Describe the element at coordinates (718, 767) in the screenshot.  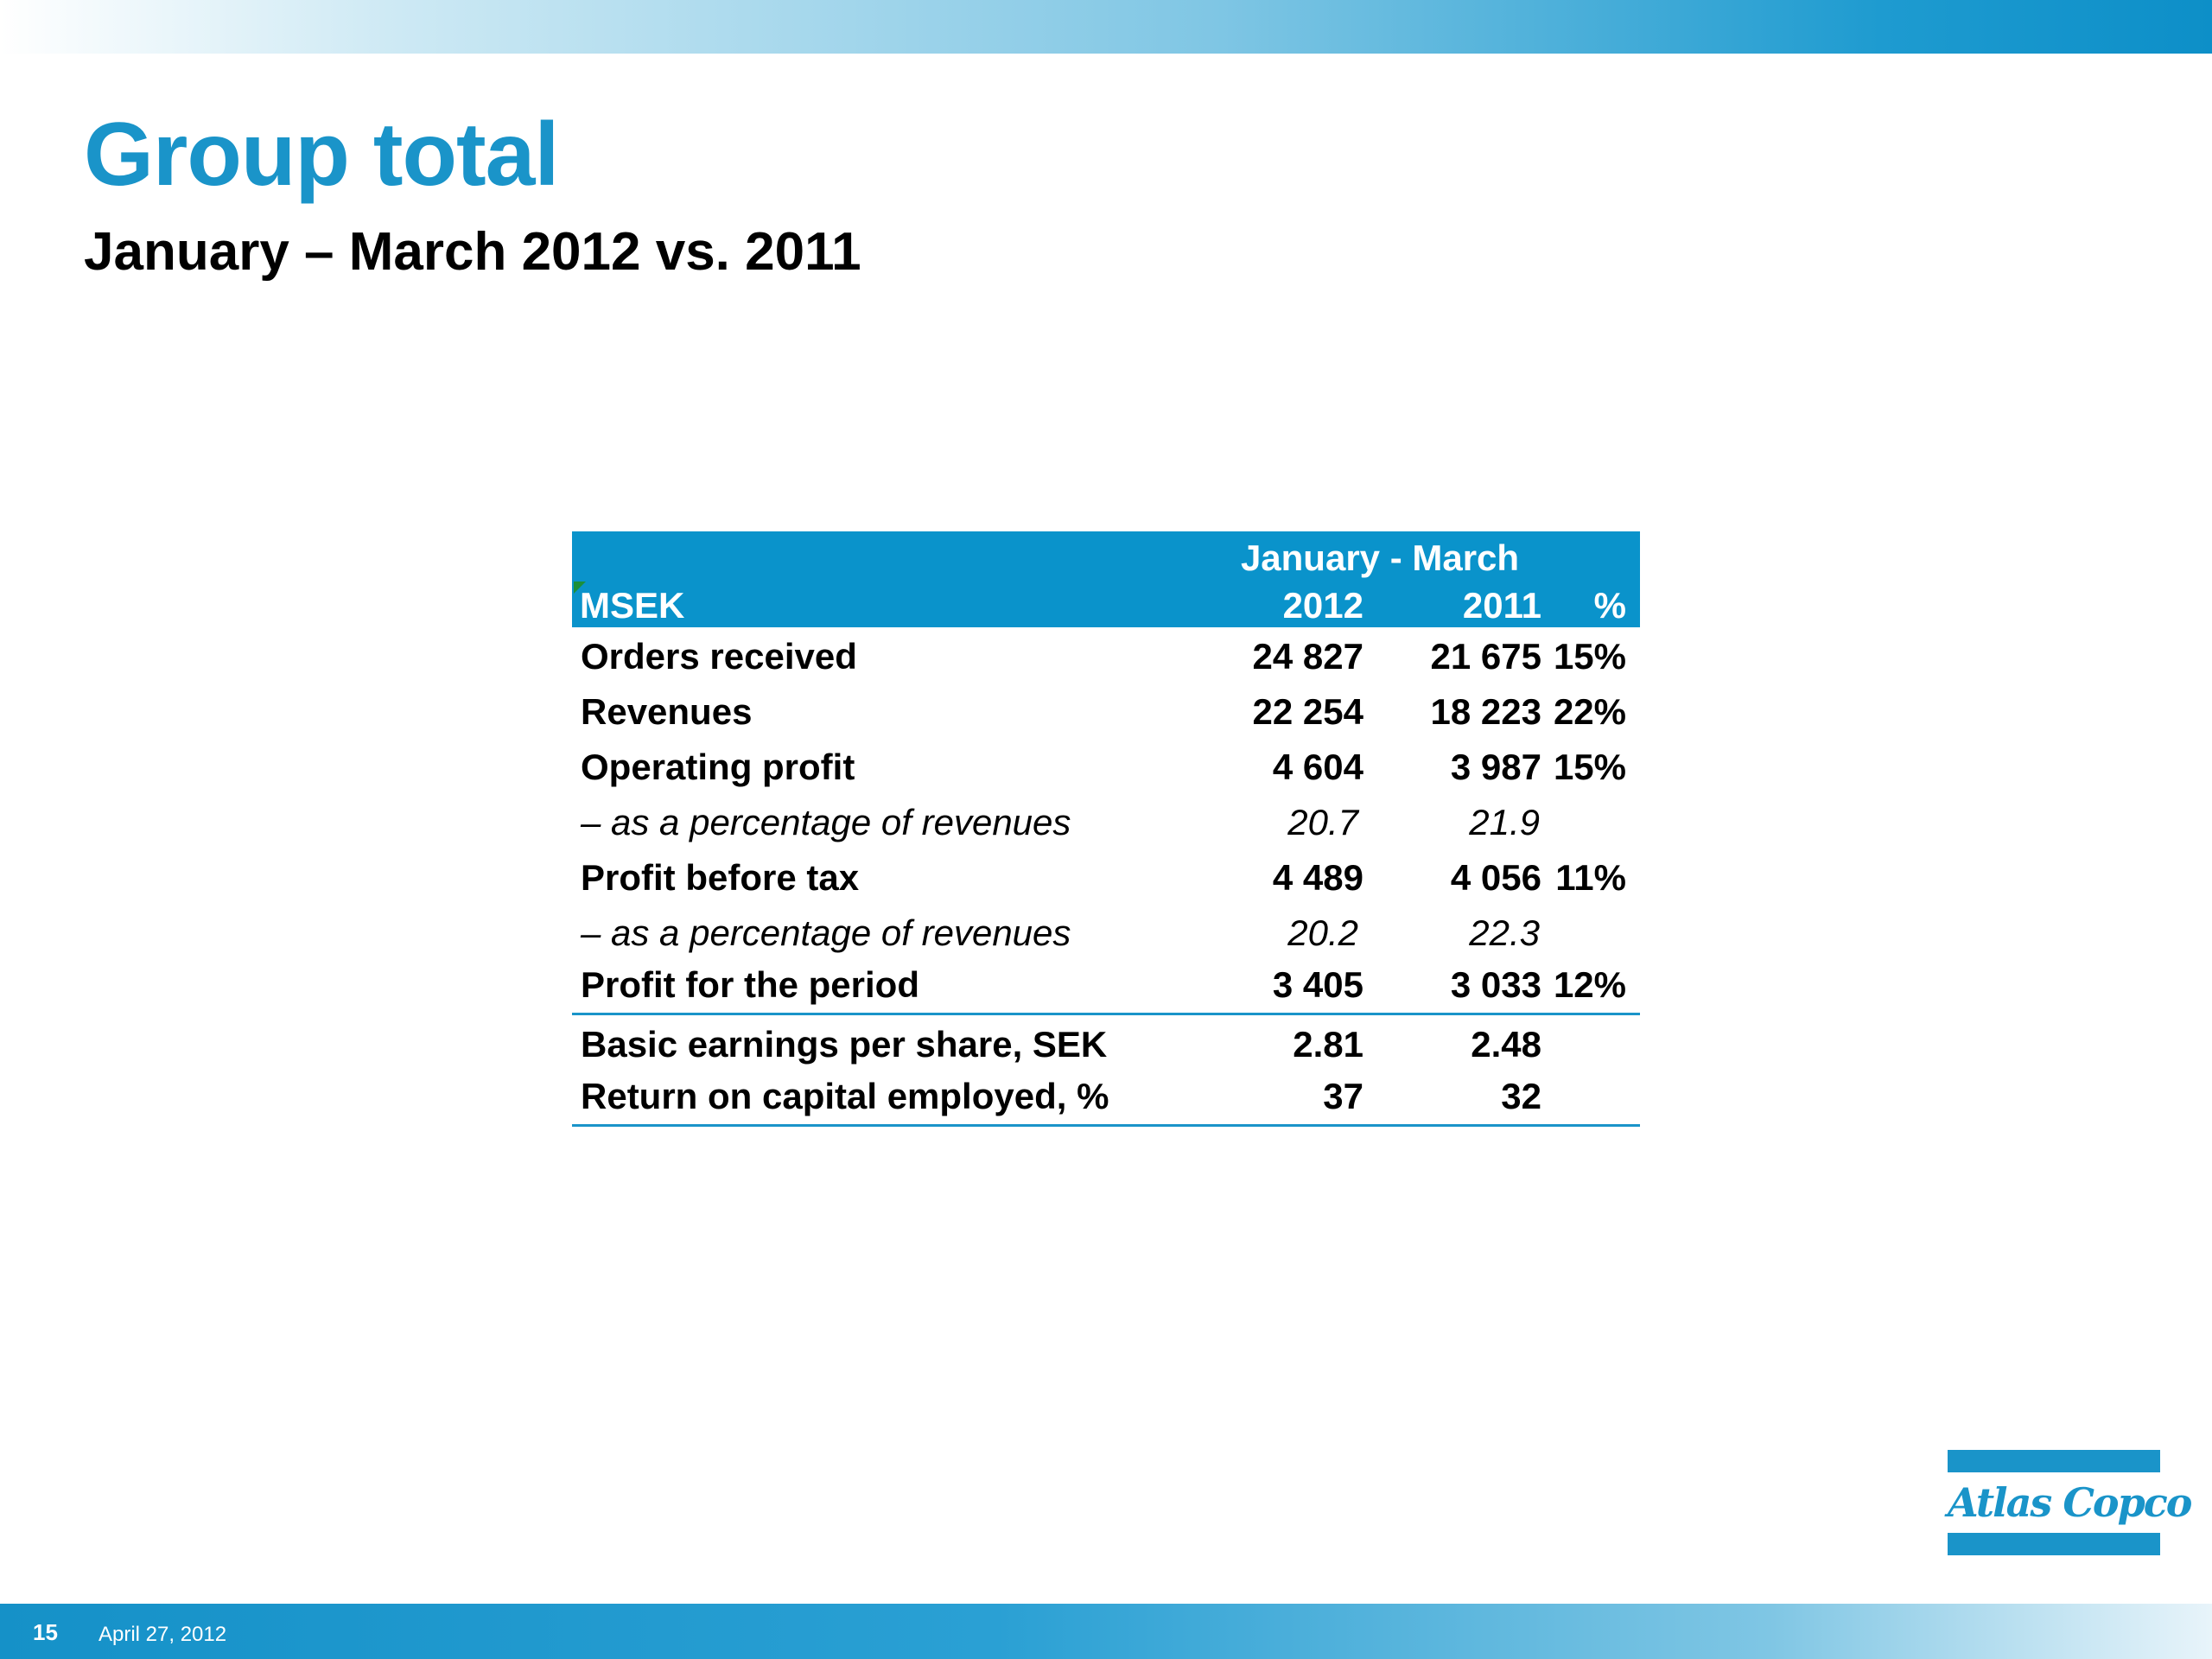
I see `row-label: Operating profit` at that location.